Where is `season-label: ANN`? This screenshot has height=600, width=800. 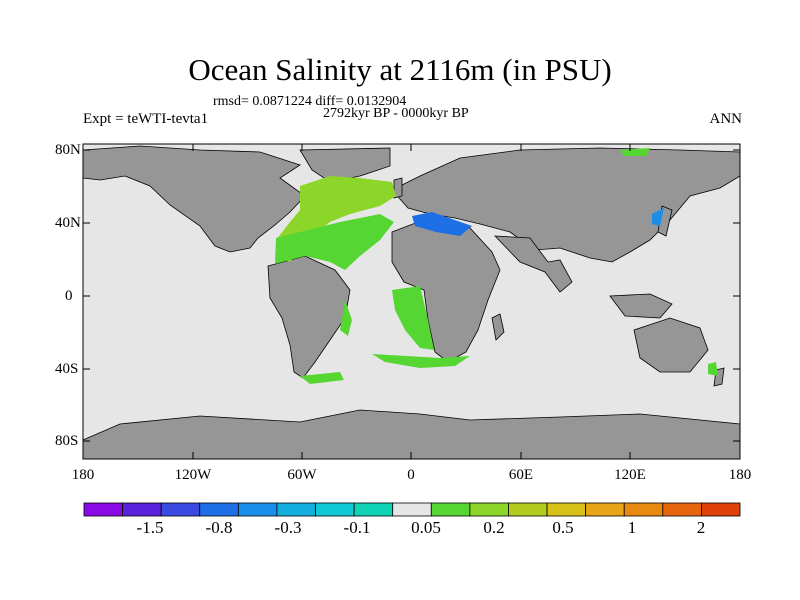
season-label: ANN is located at coordinates (726, 119).